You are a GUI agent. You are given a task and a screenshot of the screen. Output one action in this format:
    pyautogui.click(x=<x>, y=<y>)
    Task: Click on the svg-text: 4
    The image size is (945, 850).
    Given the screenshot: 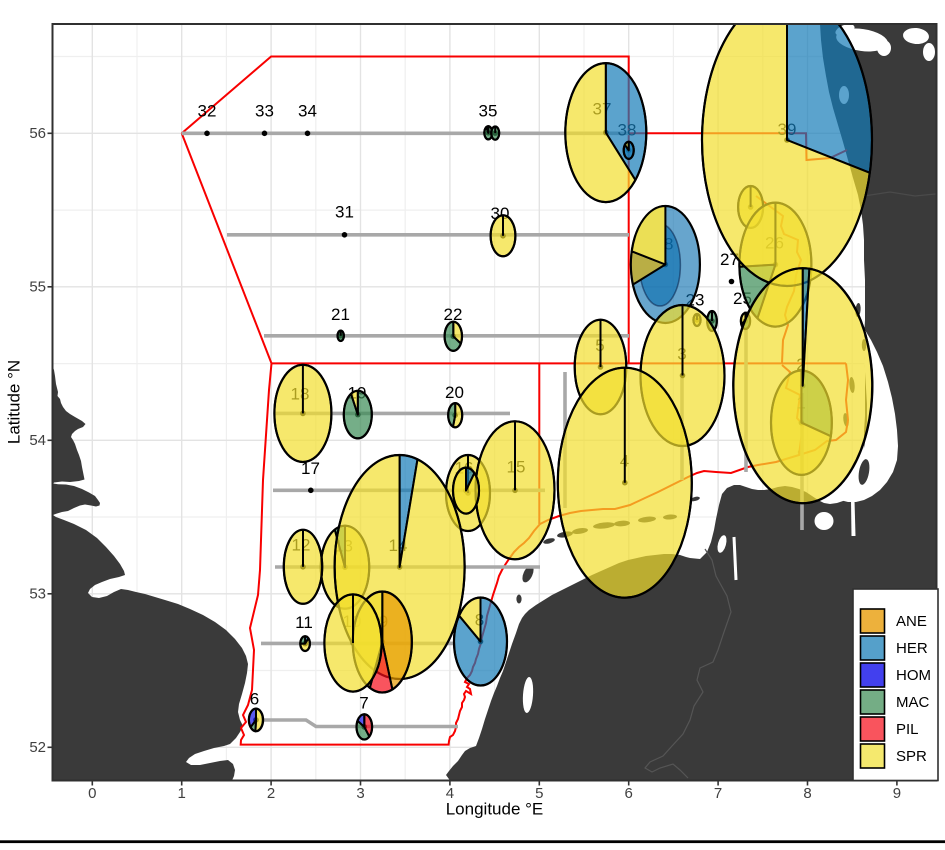 What is the action you would take?
    pyautogui.click(x=450, y=793)
    